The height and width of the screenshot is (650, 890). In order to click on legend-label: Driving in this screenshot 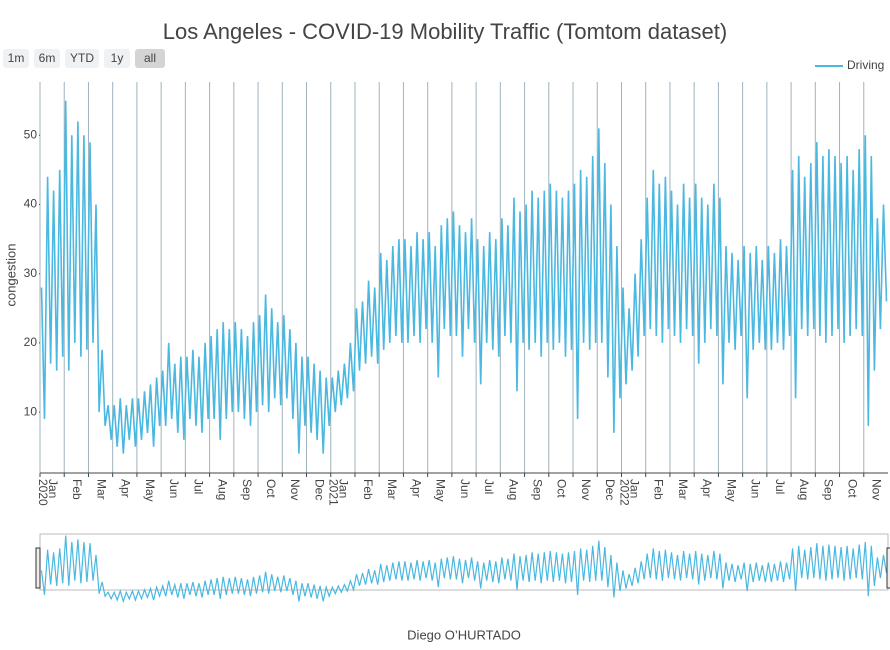, I will do `click(865, 65)`.